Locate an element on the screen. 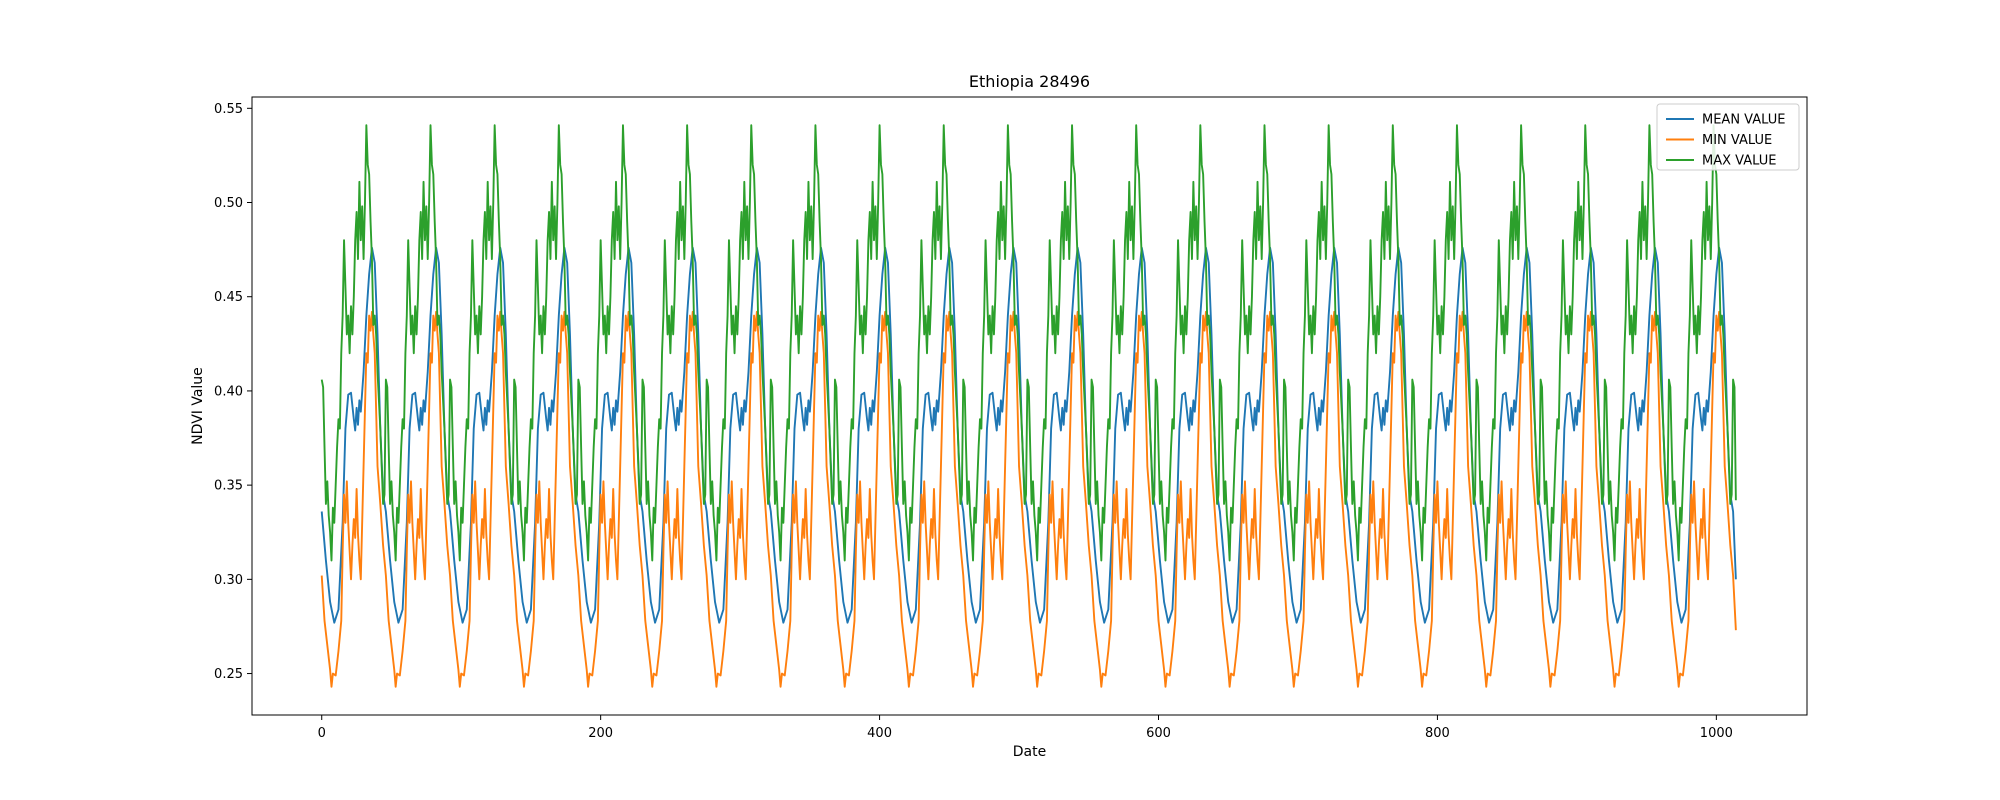 The image size is (2000, 800). legend-box is located at coordinates (1728, 137).